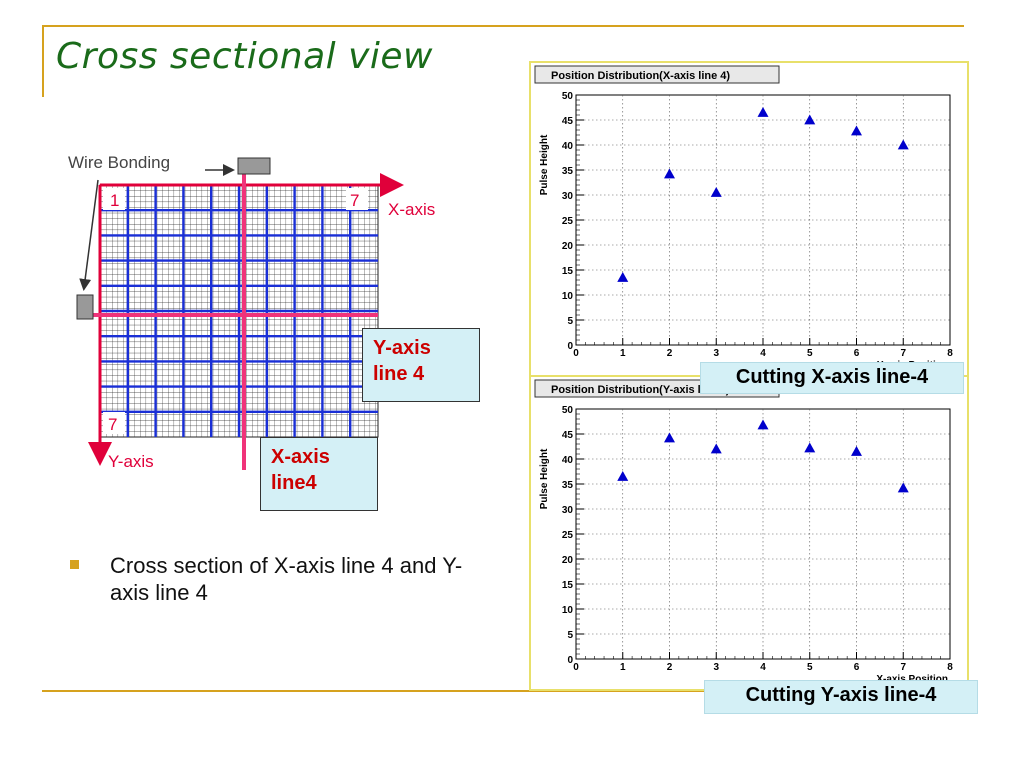 Image resolution: width=1024 pixels, height=768 pixels. What do you see at coordinates (354, 200) in the screenshot?
I see `corner-label-7-top: 7` at bounding box center [354, 200].